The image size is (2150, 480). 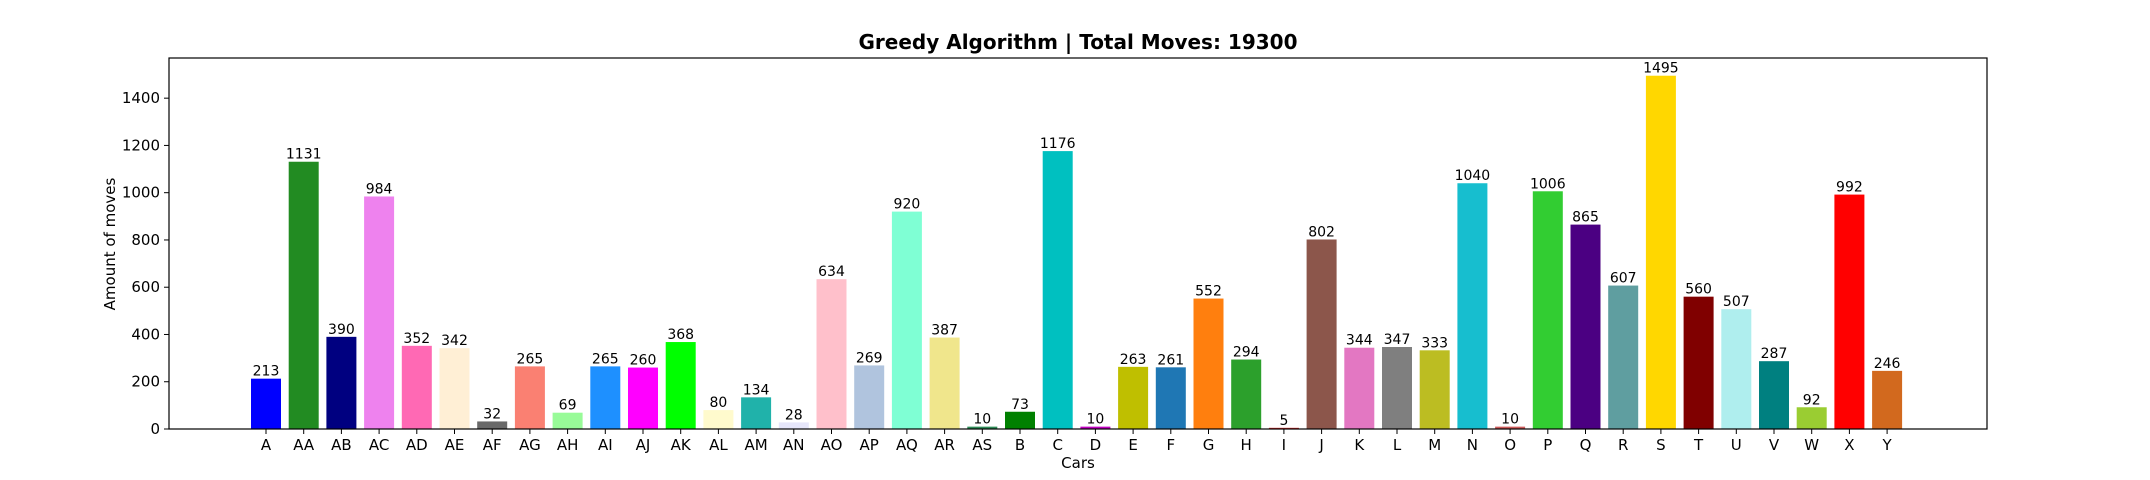 I want to click on bar-e, so click(x=1133, y=397).